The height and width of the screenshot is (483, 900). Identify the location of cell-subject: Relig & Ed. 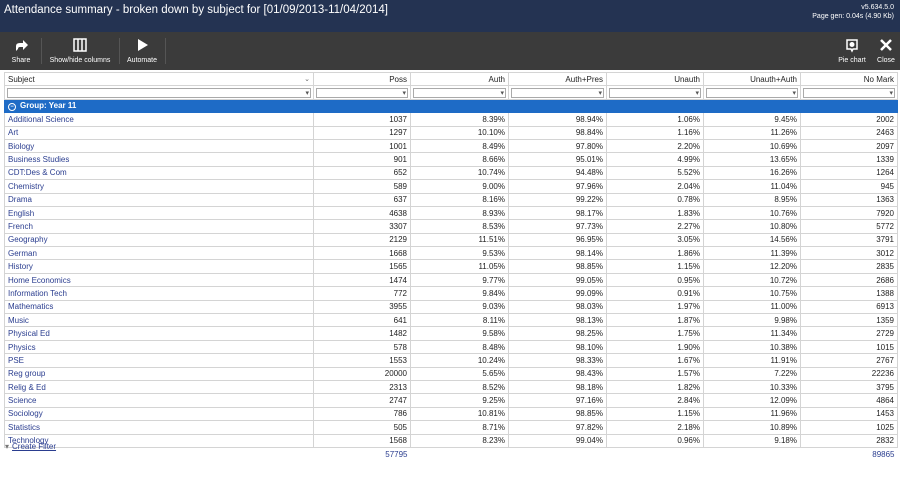
(159, 387).